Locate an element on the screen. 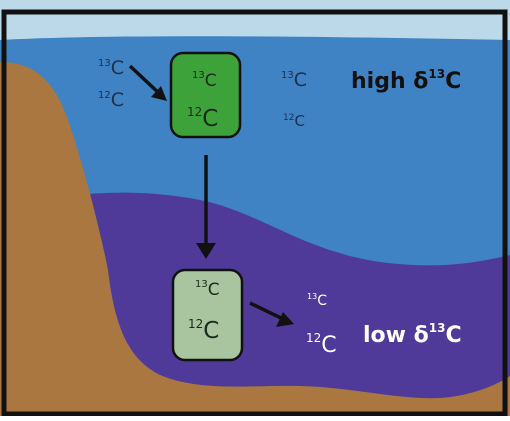 The image size is (510, 421). deep-12c-right: 12C is located at coordinates (321, 344).